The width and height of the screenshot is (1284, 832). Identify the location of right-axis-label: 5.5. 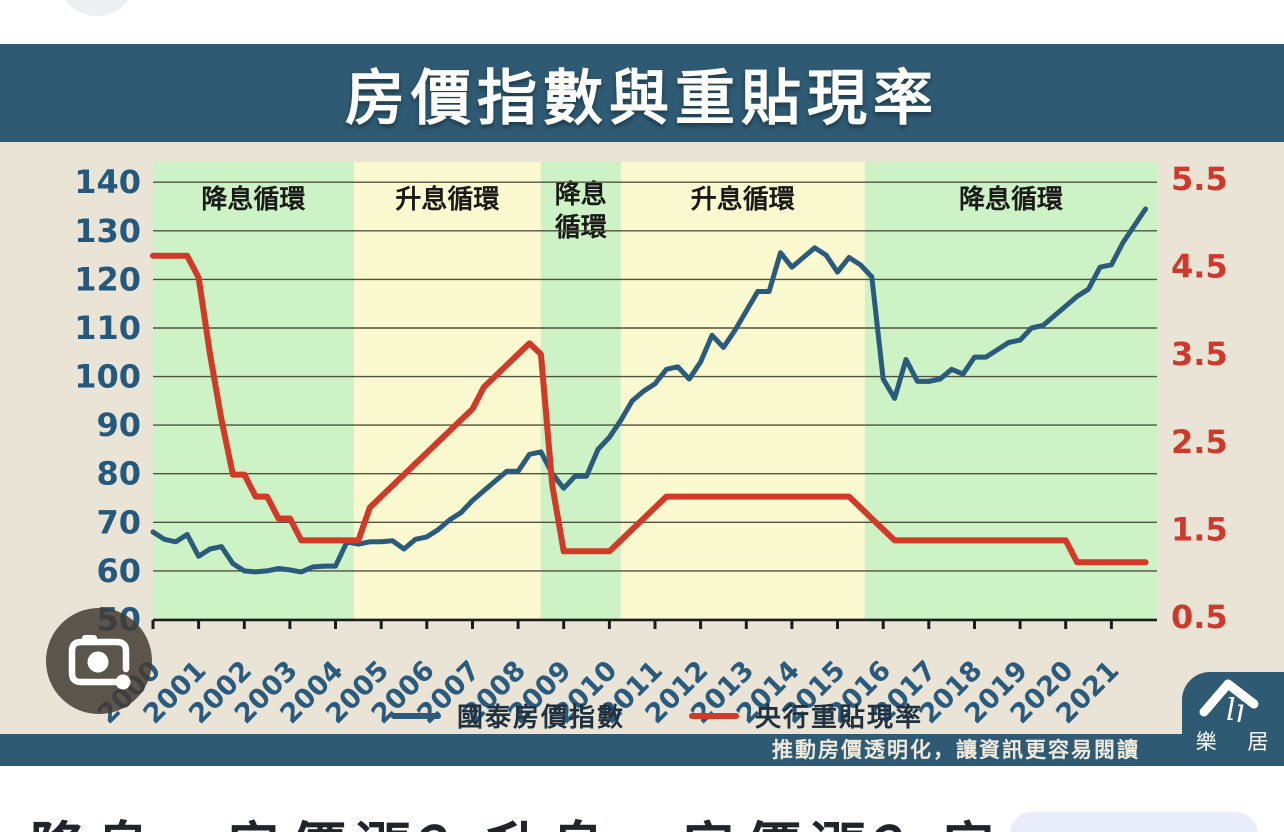
(1199, 179).